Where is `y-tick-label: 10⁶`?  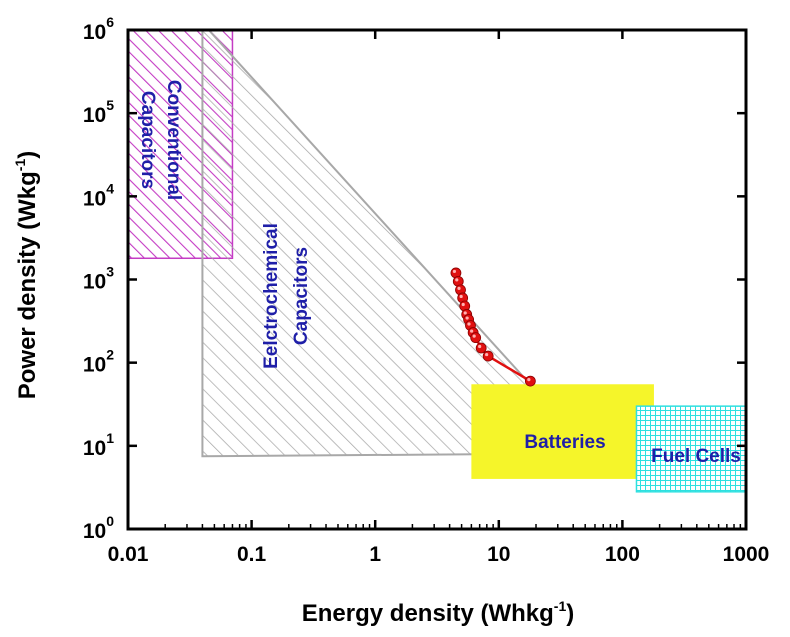 y-tick-label: 10⁶ is located at coordinates (98, 29).